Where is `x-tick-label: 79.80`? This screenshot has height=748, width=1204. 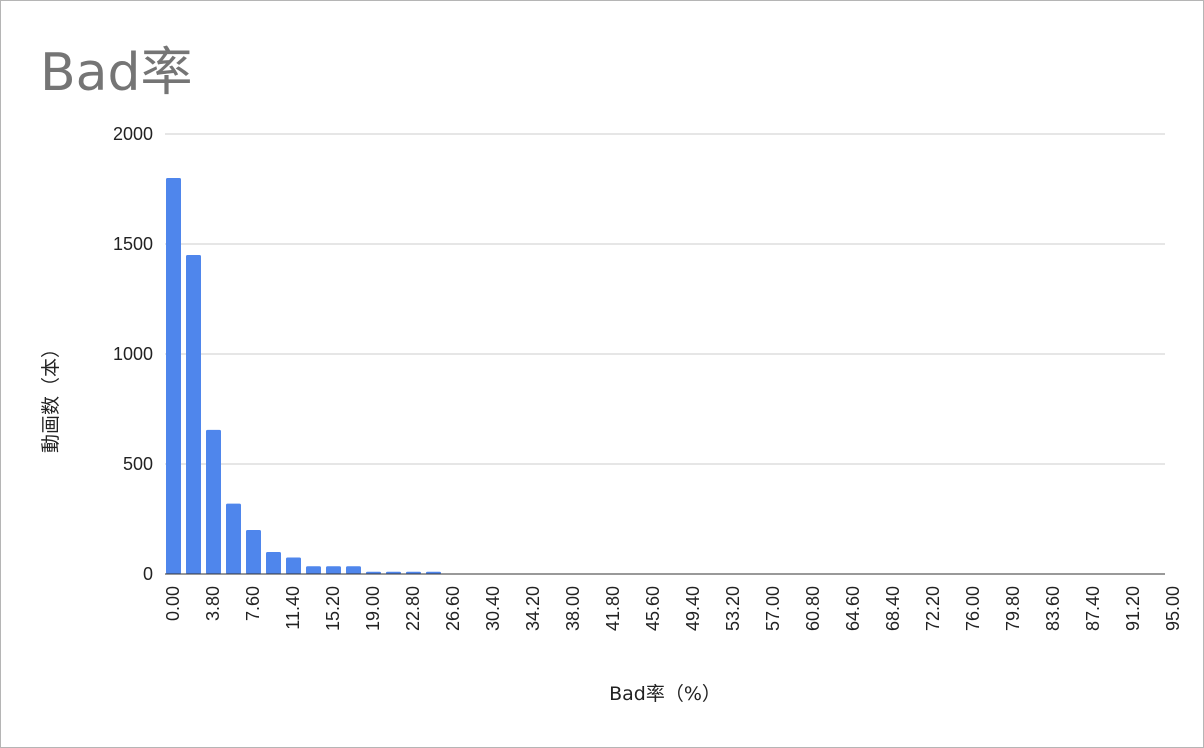 x-tick-label: 79.80 is located at coordinates (1013, 608).